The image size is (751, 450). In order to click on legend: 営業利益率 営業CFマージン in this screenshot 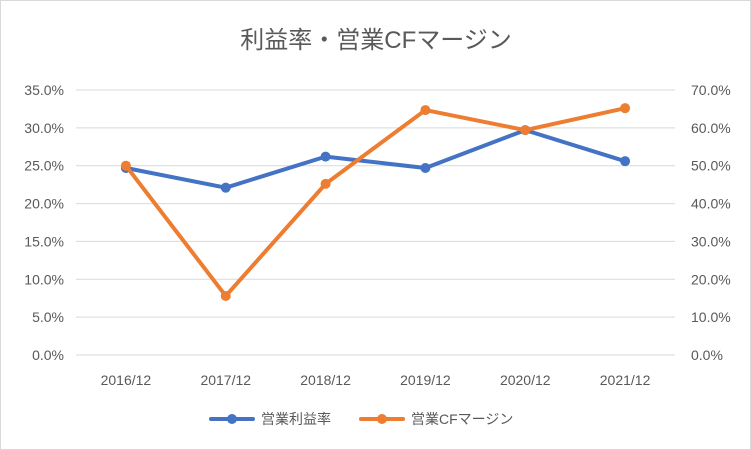, I will do `click(361, 419)`.